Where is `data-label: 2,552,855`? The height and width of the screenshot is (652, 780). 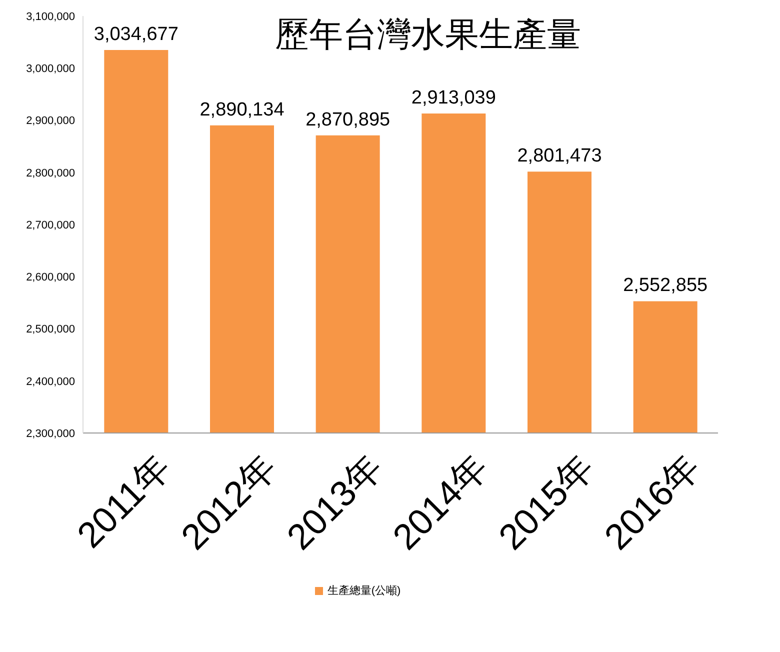 data-label: 2,552,855 is located at coordinates (665, 285).